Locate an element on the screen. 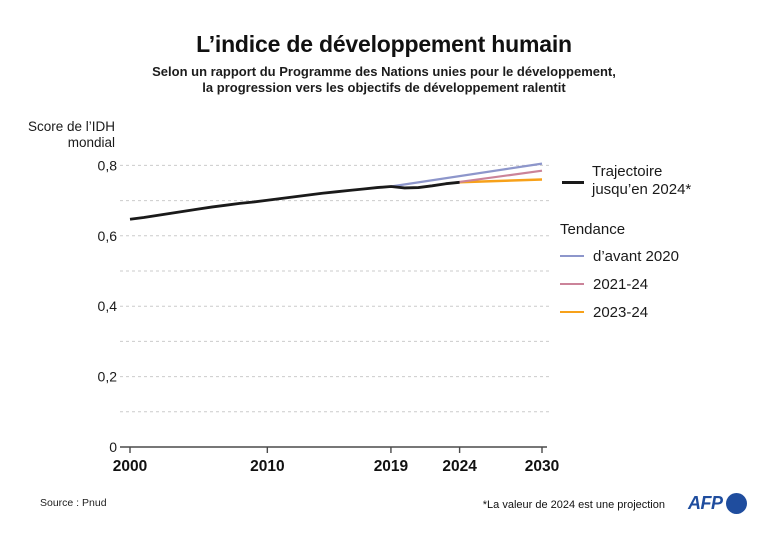 Image resolution: width=768 pixels, height=551 pixels. afp-globe-icon is located at coordinates (736, 503).